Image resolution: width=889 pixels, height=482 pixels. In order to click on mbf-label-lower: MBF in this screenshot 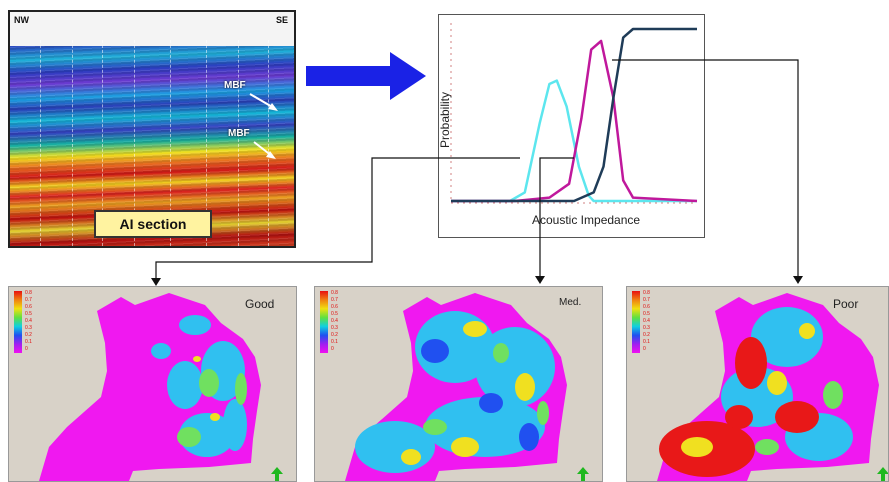, I will do `click(239, 133)`.